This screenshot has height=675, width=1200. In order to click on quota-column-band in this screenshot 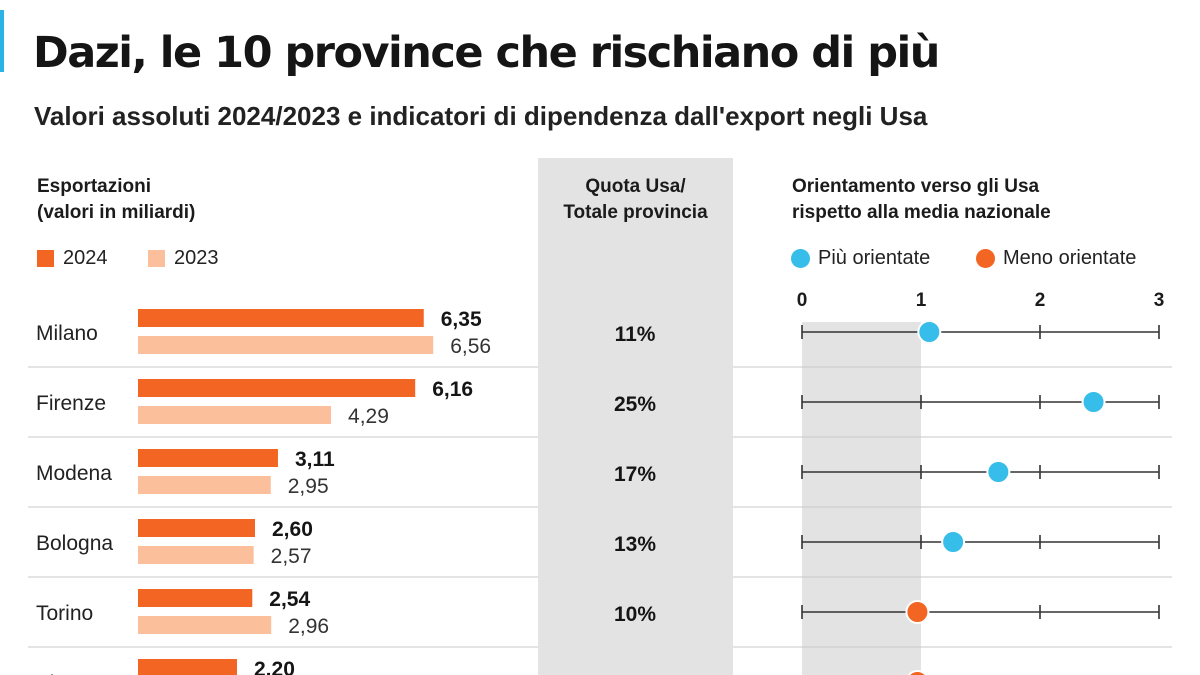, I will do `click(635, 416)`.